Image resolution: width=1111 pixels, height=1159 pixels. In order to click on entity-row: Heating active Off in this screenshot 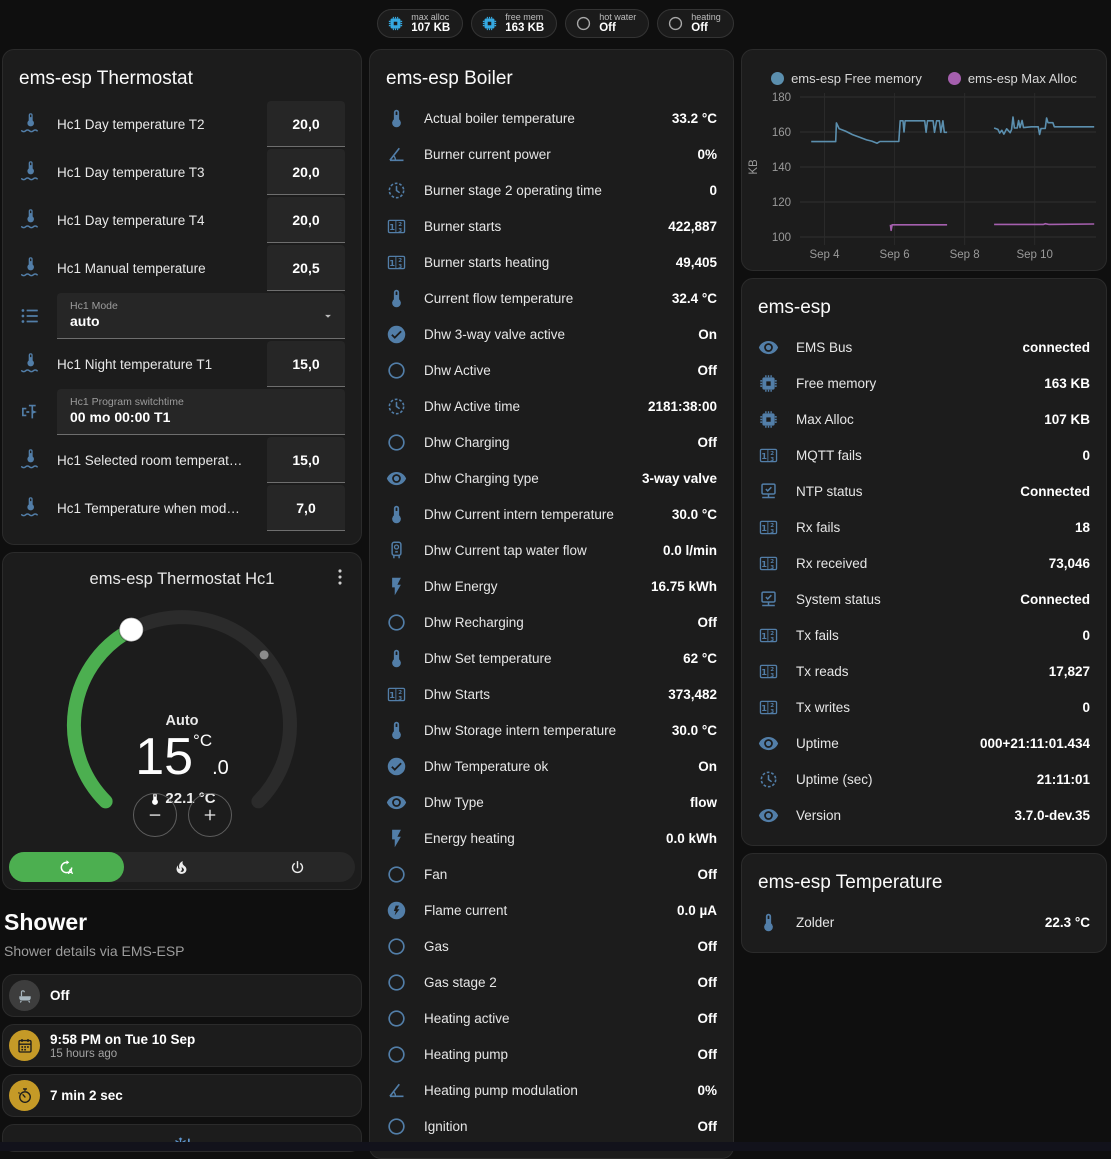, I will do `click(551, 1018)`.